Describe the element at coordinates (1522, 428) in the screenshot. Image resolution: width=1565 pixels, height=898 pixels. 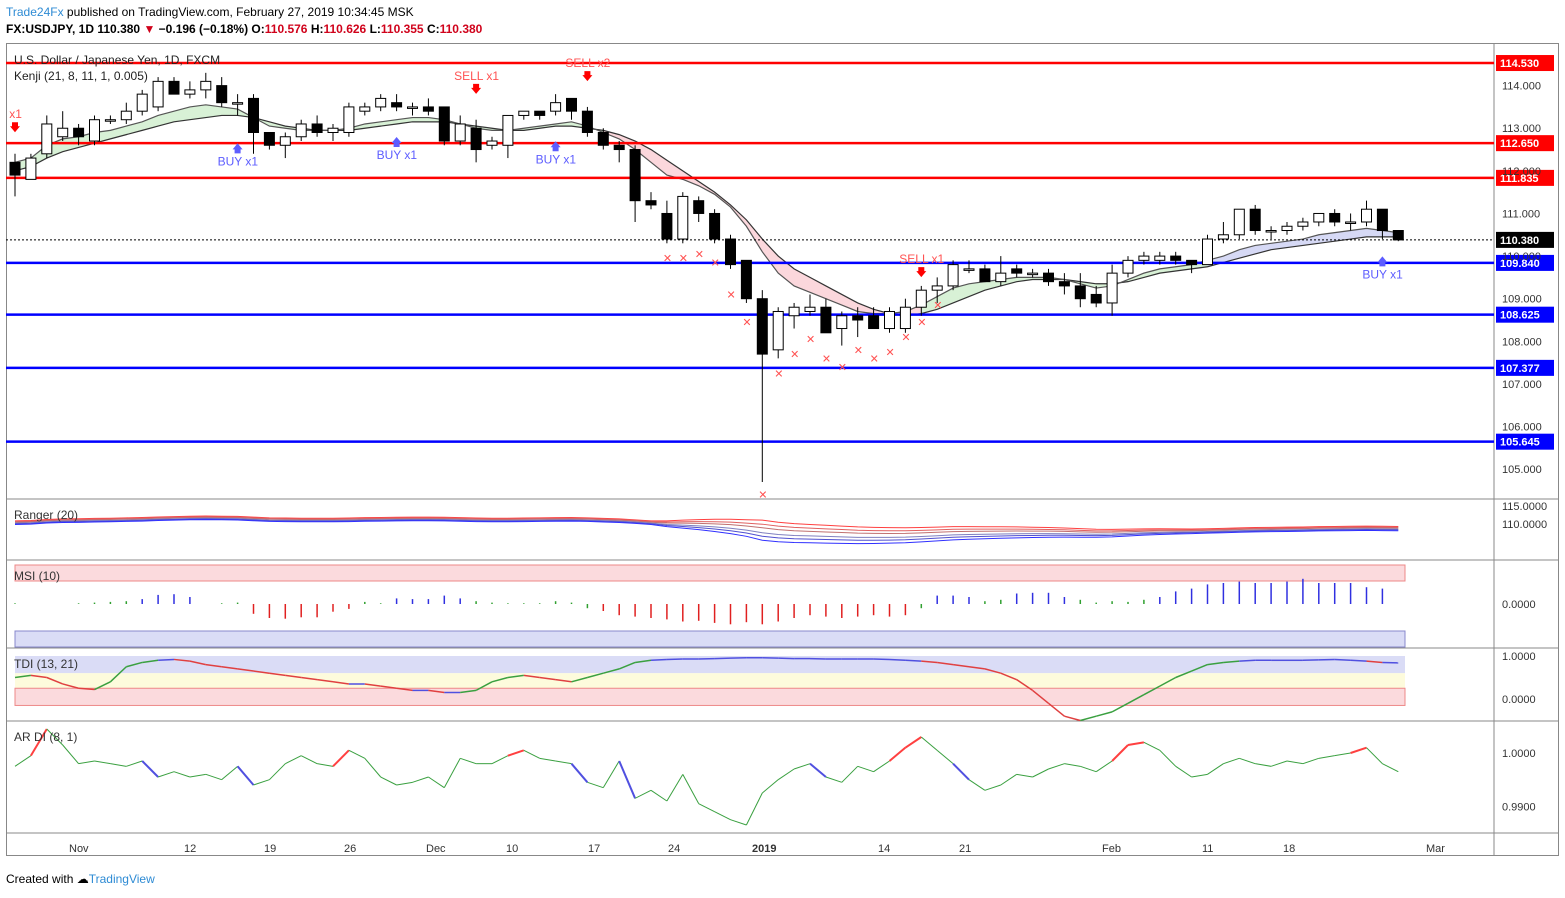
I see `price-tick-label: 106.000` at that location.